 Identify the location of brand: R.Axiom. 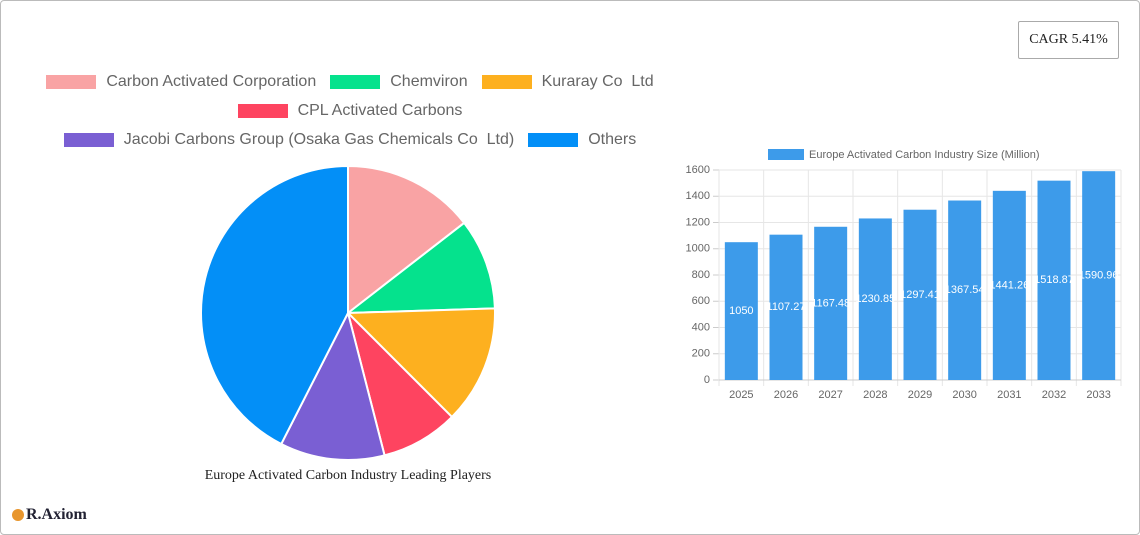
(49, 515).